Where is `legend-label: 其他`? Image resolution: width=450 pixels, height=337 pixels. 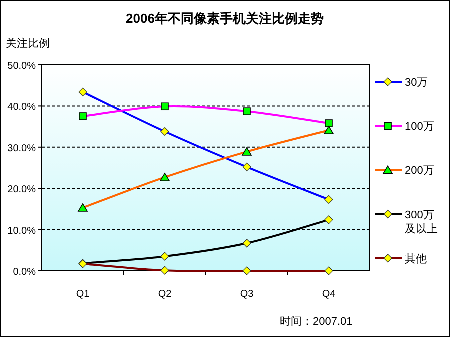 legend-label: 其他 is located at coordinates (416, 259).